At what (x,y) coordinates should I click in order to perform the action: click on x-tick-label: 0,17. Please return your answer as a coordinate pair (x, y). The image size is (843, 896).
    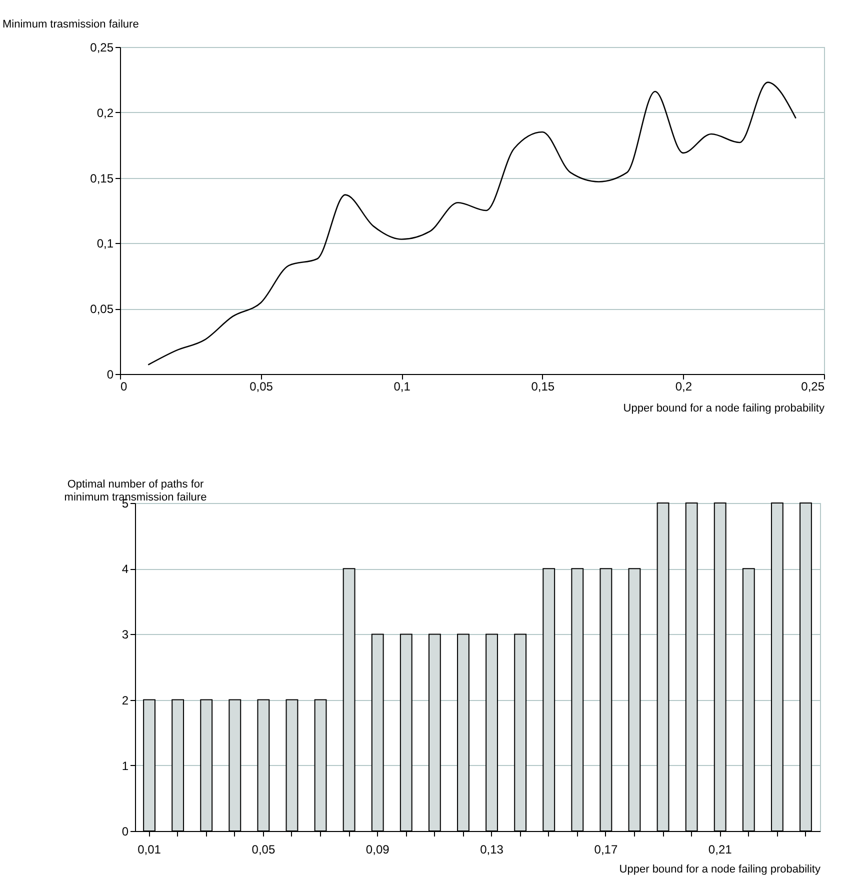
    Looking at the image, I should click on (606, 849).